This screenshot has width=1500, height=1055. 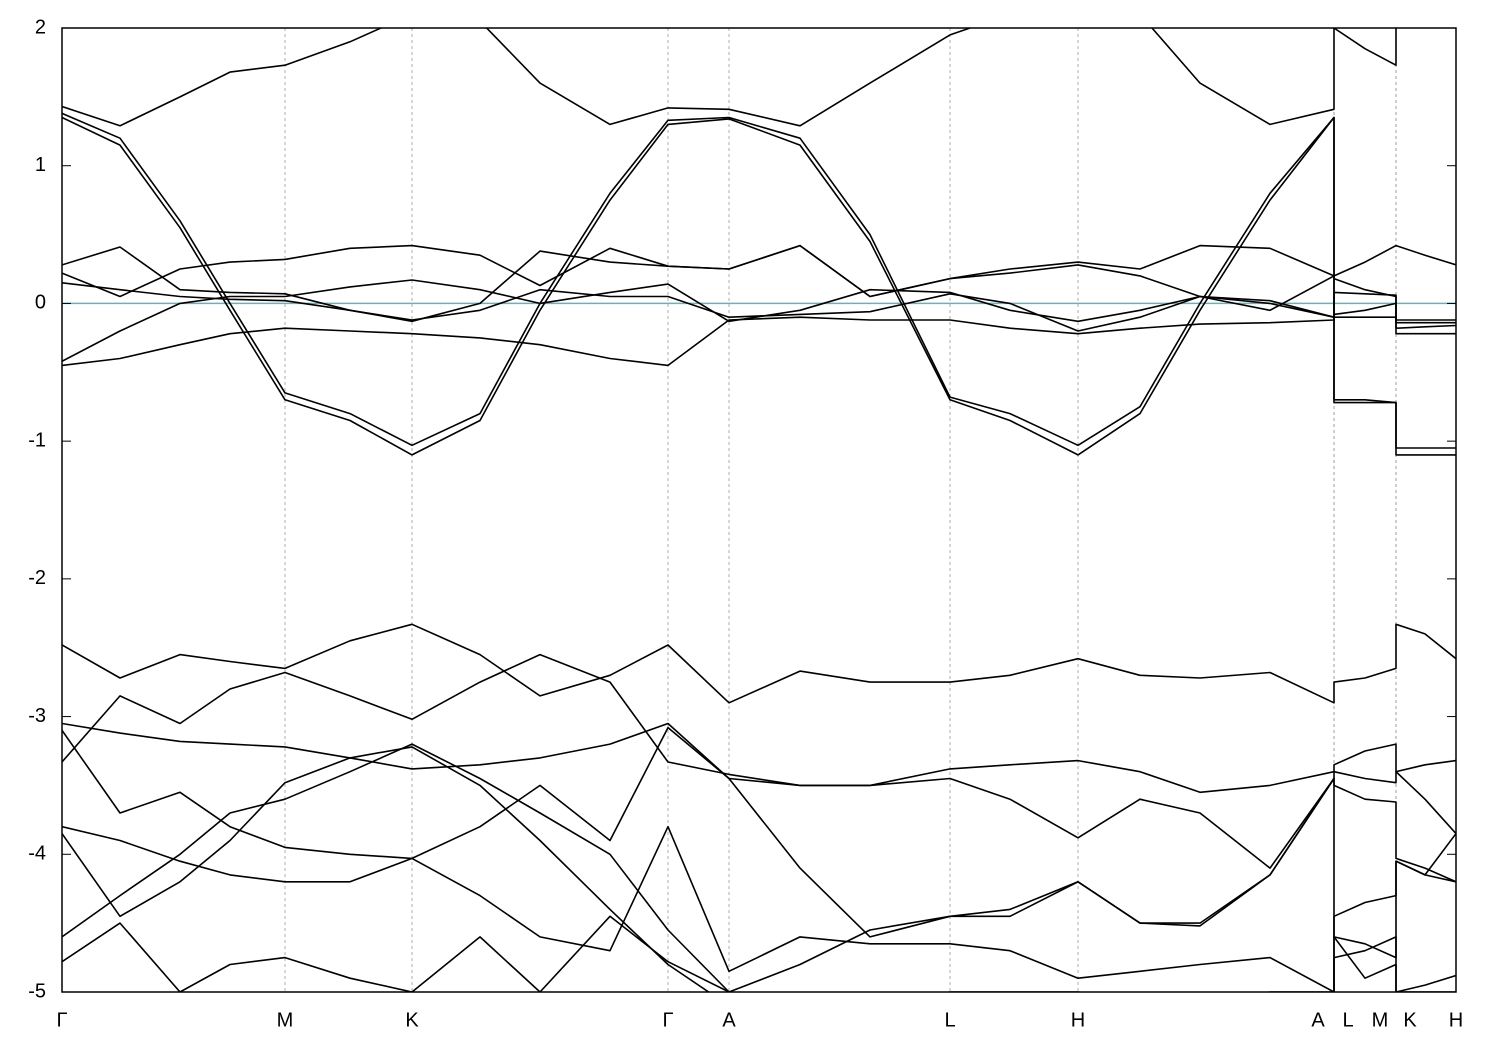 I want to click on y-tick-label: -4, so click(x=37, y=854).